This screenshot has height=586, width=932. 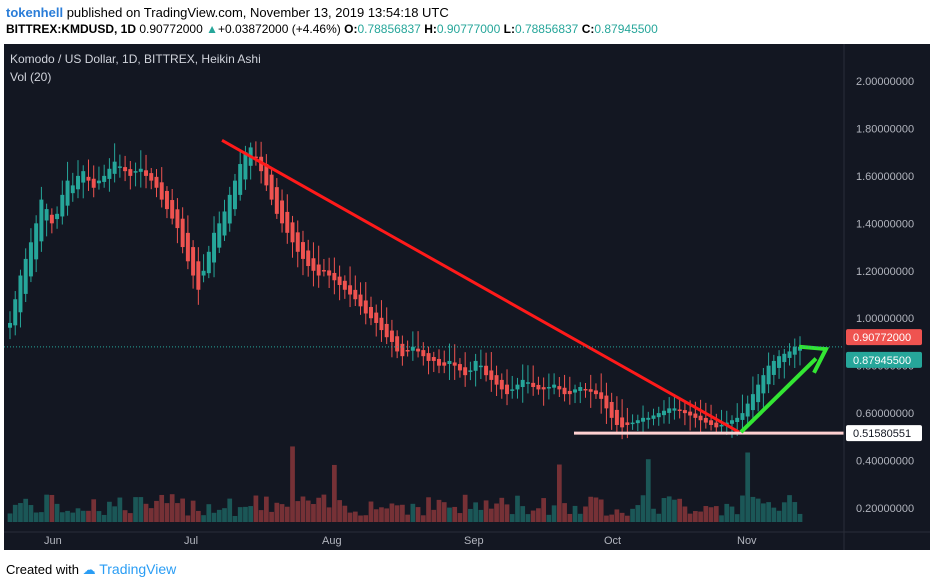 I want to click on x-tick-label: Nov, so click(x=747, y=541).